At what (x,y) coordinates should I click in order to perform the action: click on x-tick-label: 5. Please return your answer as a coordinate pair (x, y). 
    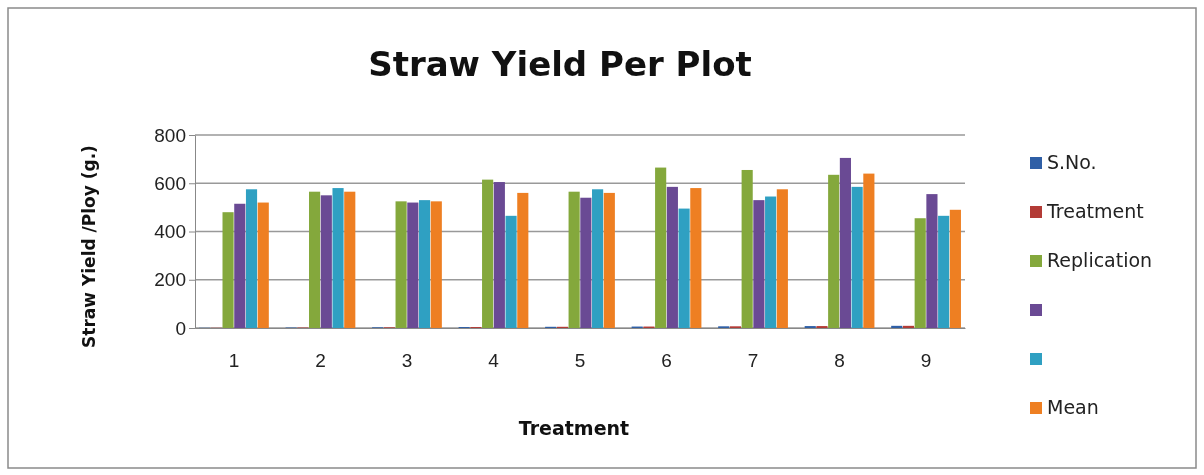
    Looking at the image, I should click on (580, 361).